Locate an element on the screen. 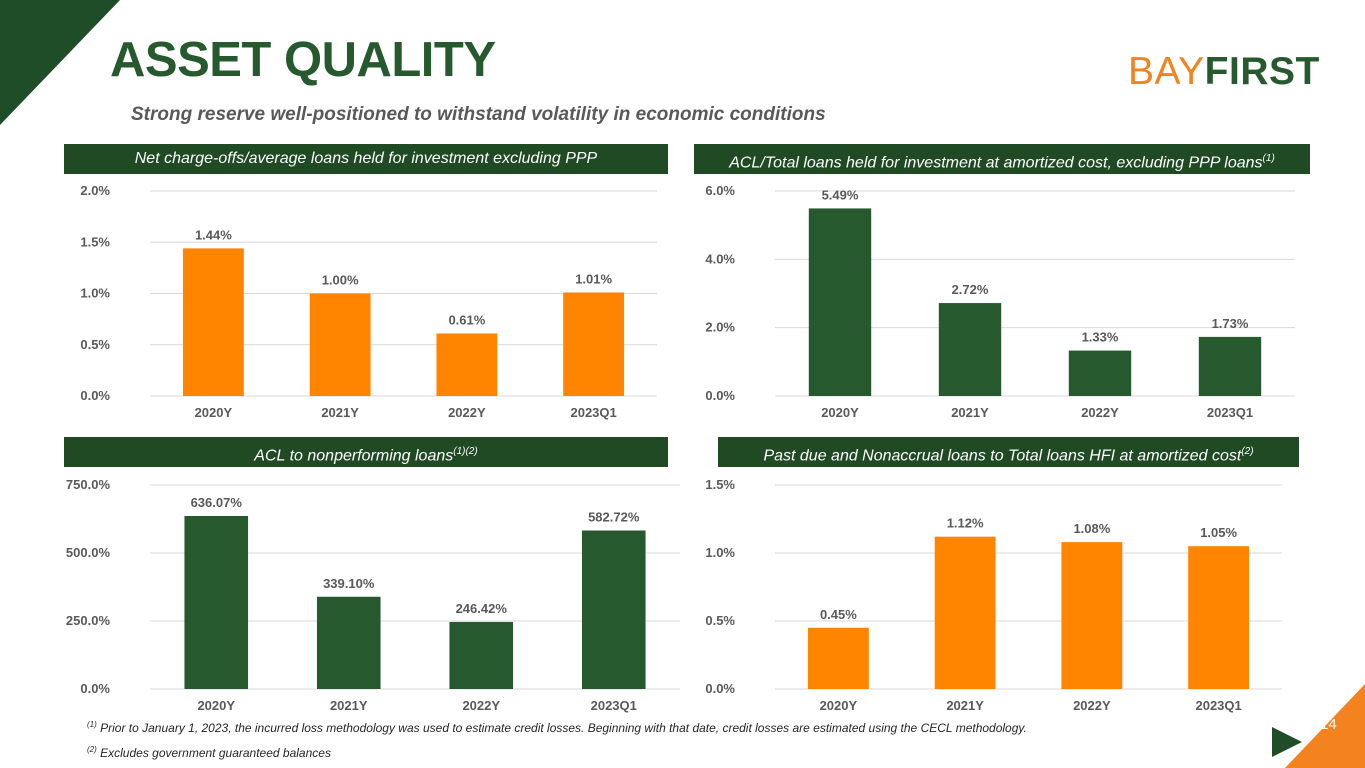  y-tick-label: 250.0% is located at coordinates (88, 620).